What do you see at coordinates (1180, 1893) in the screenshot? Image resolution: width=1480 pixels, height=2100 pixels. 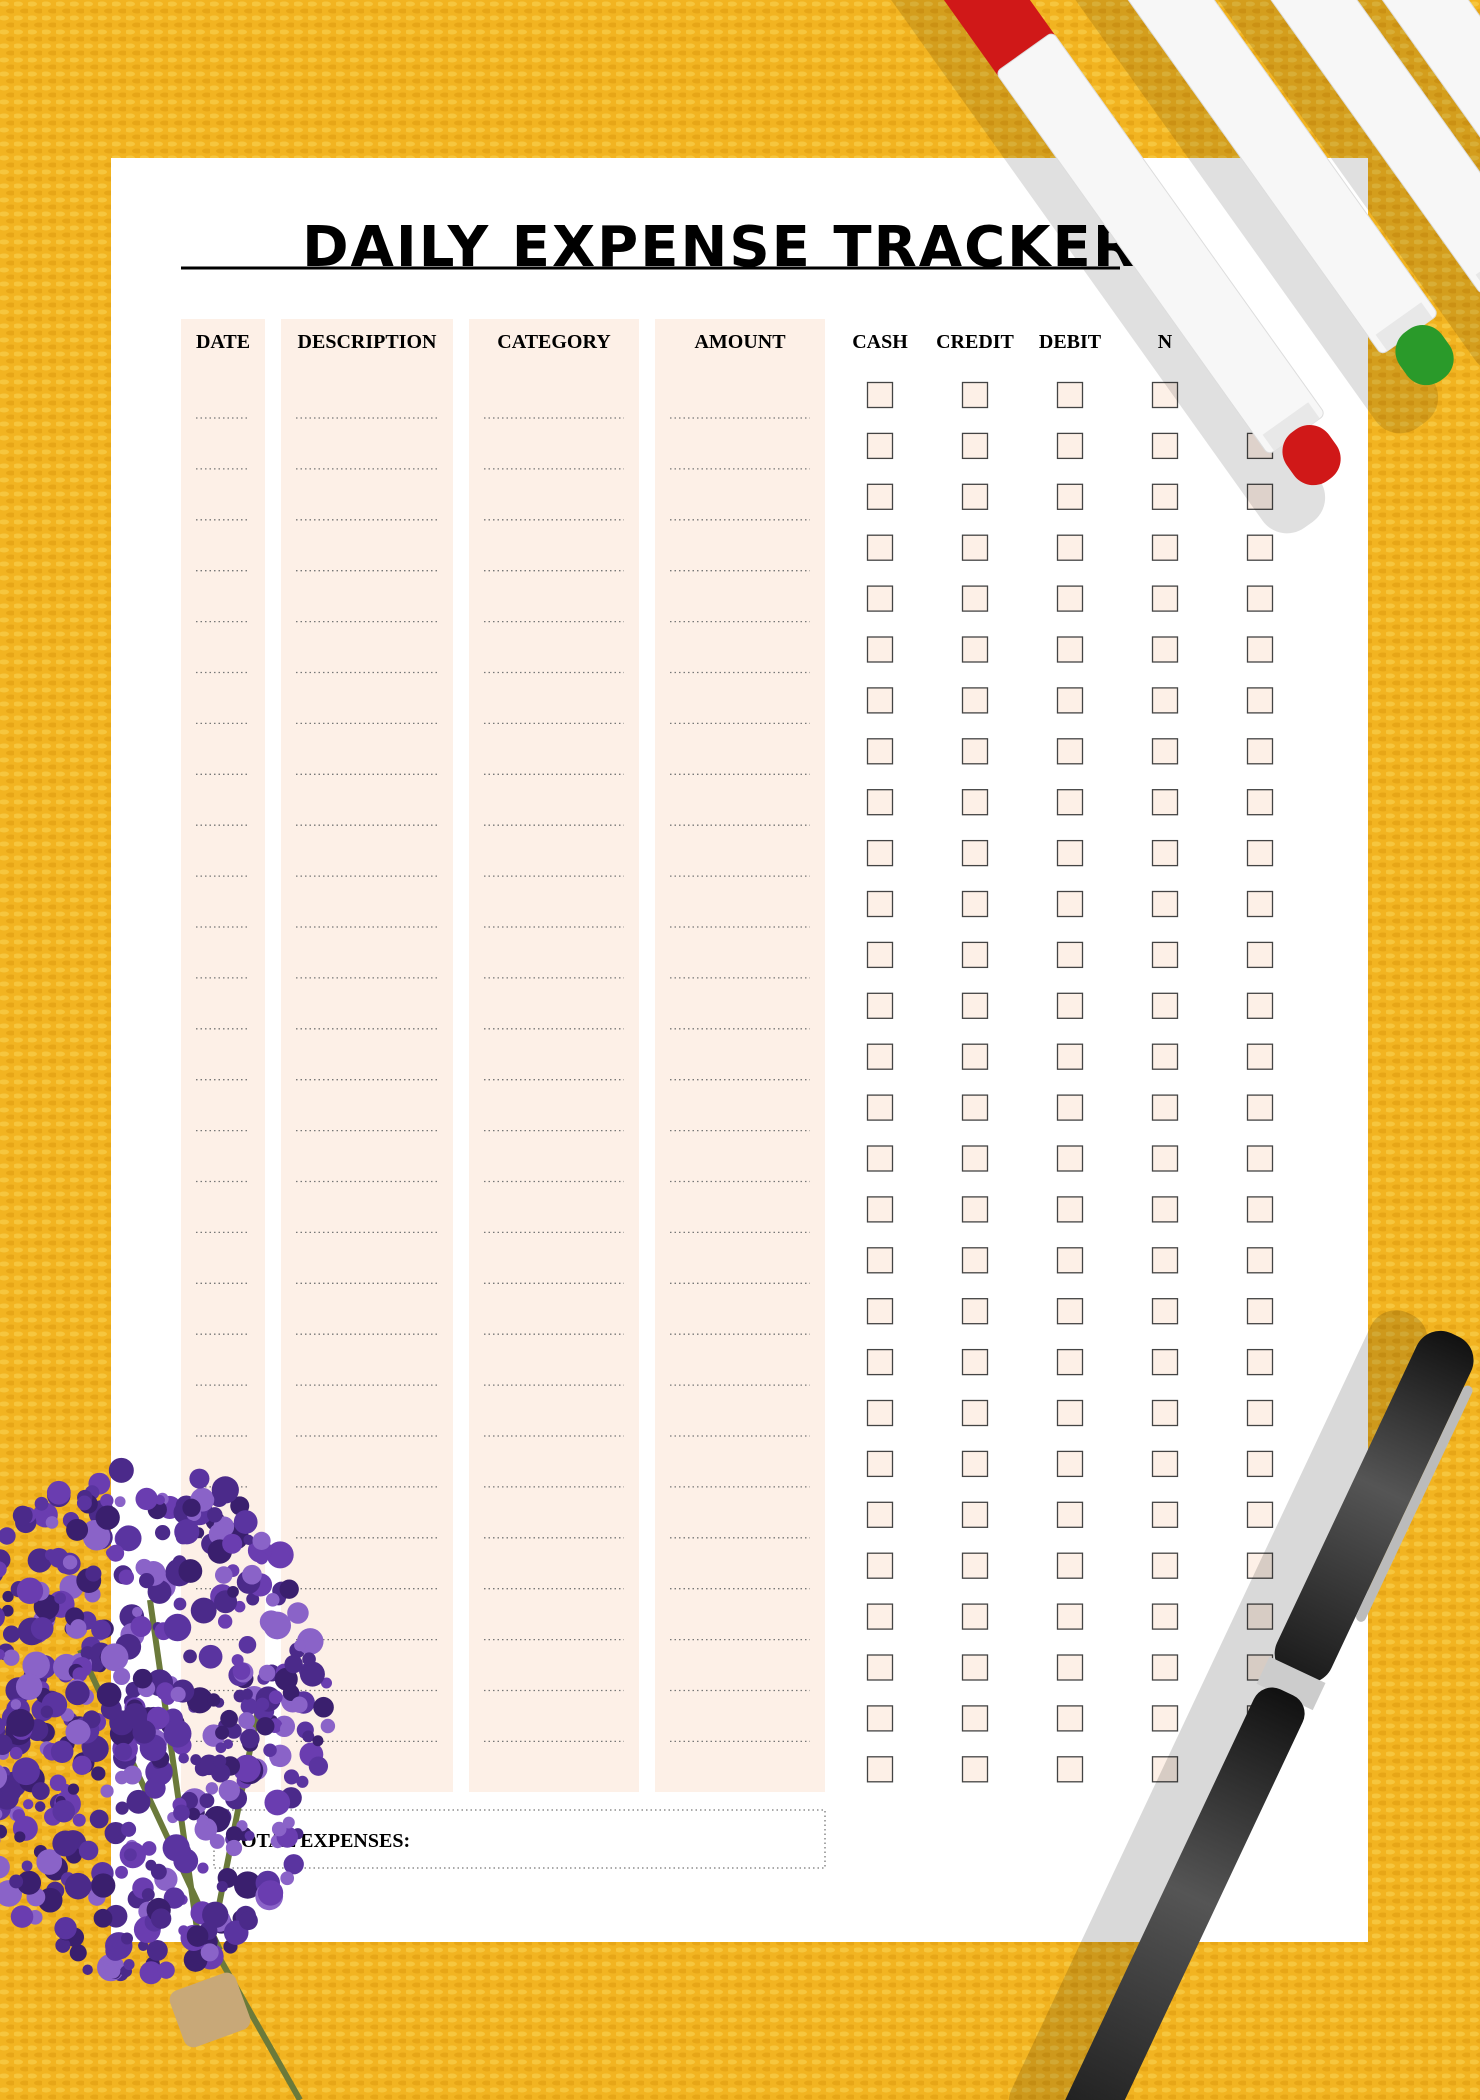 I see `pen-barrel` at bounding box center [1180, 1893].